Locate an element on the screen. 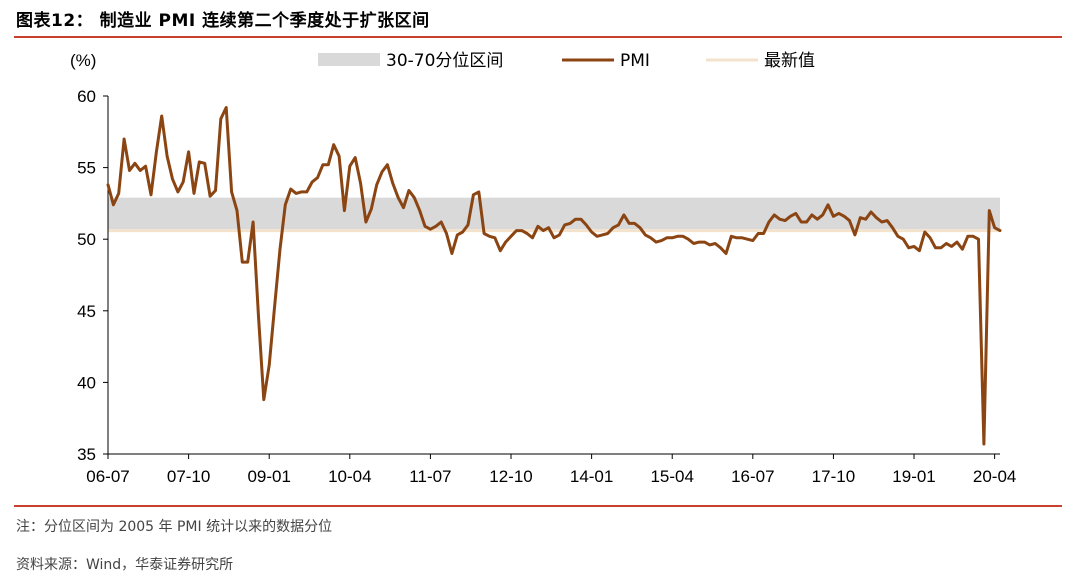 The image size is (1080, 584). x-tick-label: 11-07 is located at coordinates (430, 476).